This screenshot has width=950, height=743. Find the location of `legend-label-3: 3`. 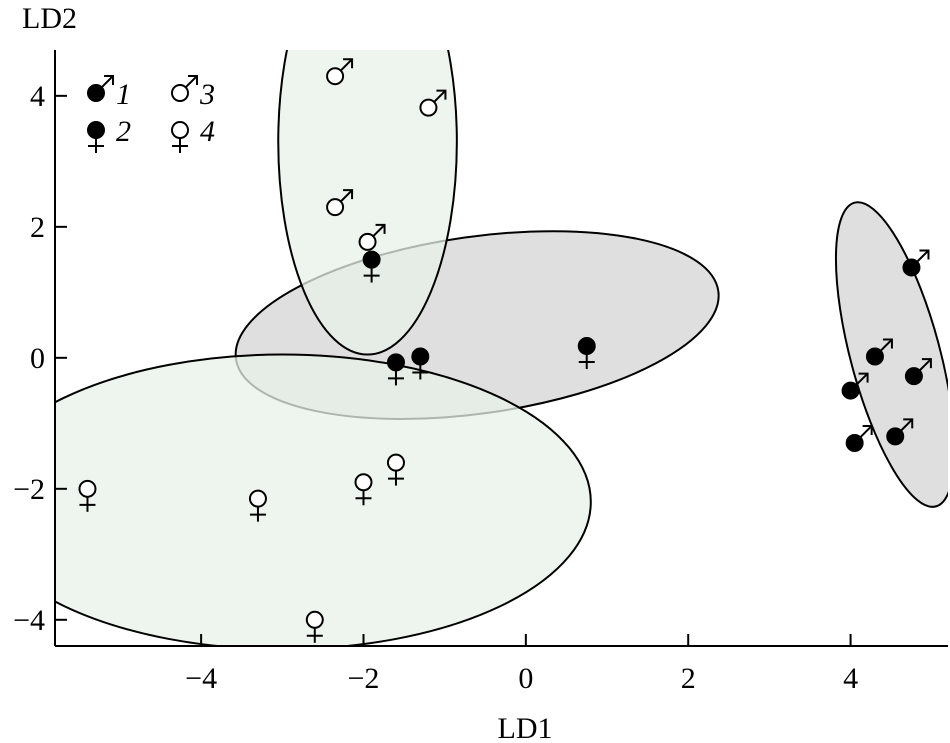

legend-label-3: 3 is located at coordinates (207, 94).